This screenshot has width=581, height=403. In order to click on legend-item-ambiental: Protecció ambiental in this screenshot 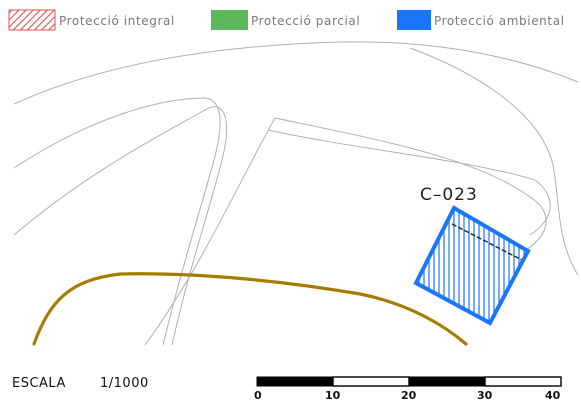, I will do `click(481, 20)`.